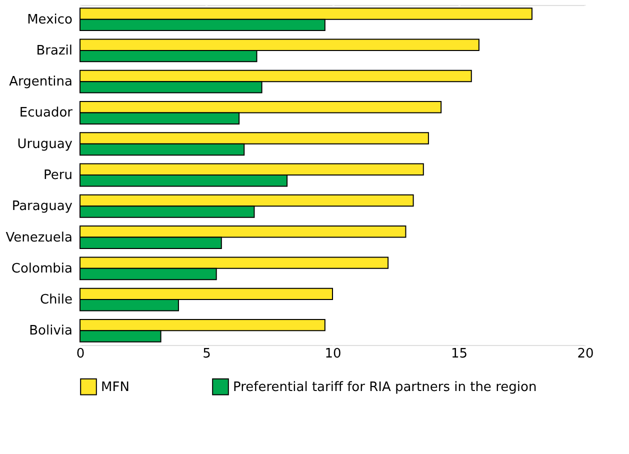  Describe the element at coordinates (45, 144) in the screenshot. I see `y-tick-label: Uruguay` at that location.